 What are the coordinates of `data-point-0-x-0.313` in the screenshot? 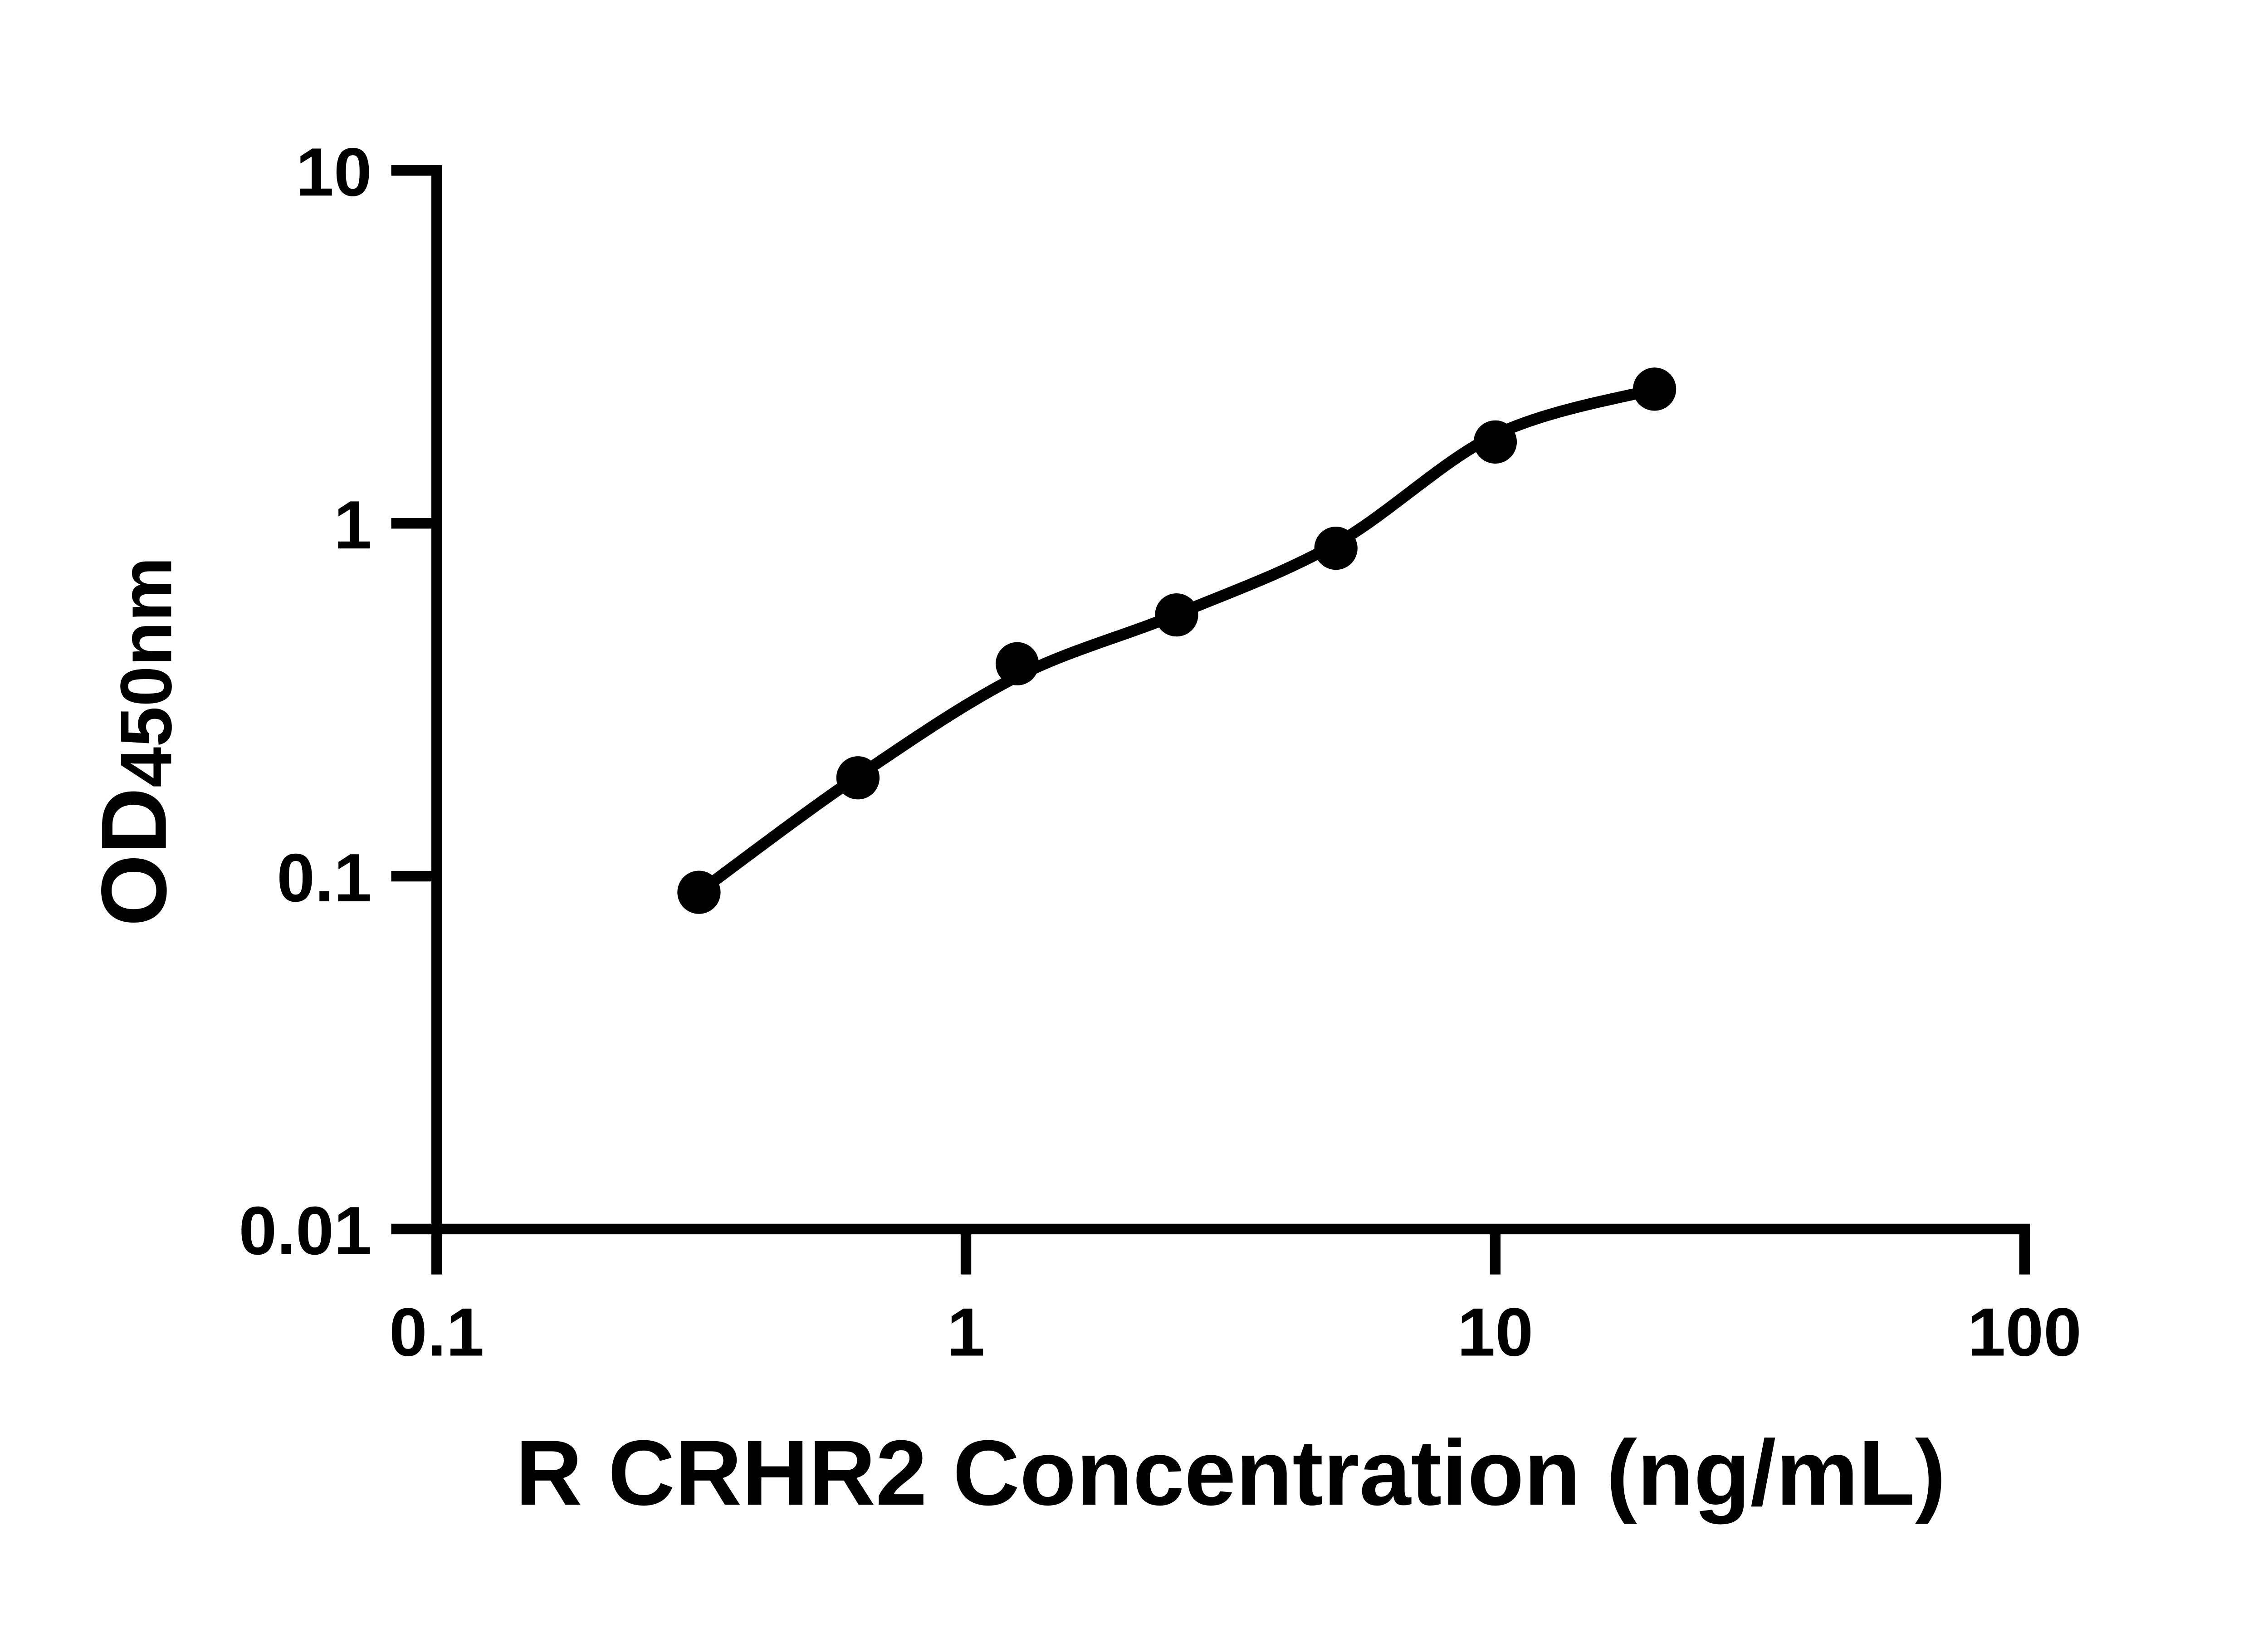 It's located at (699, 892).